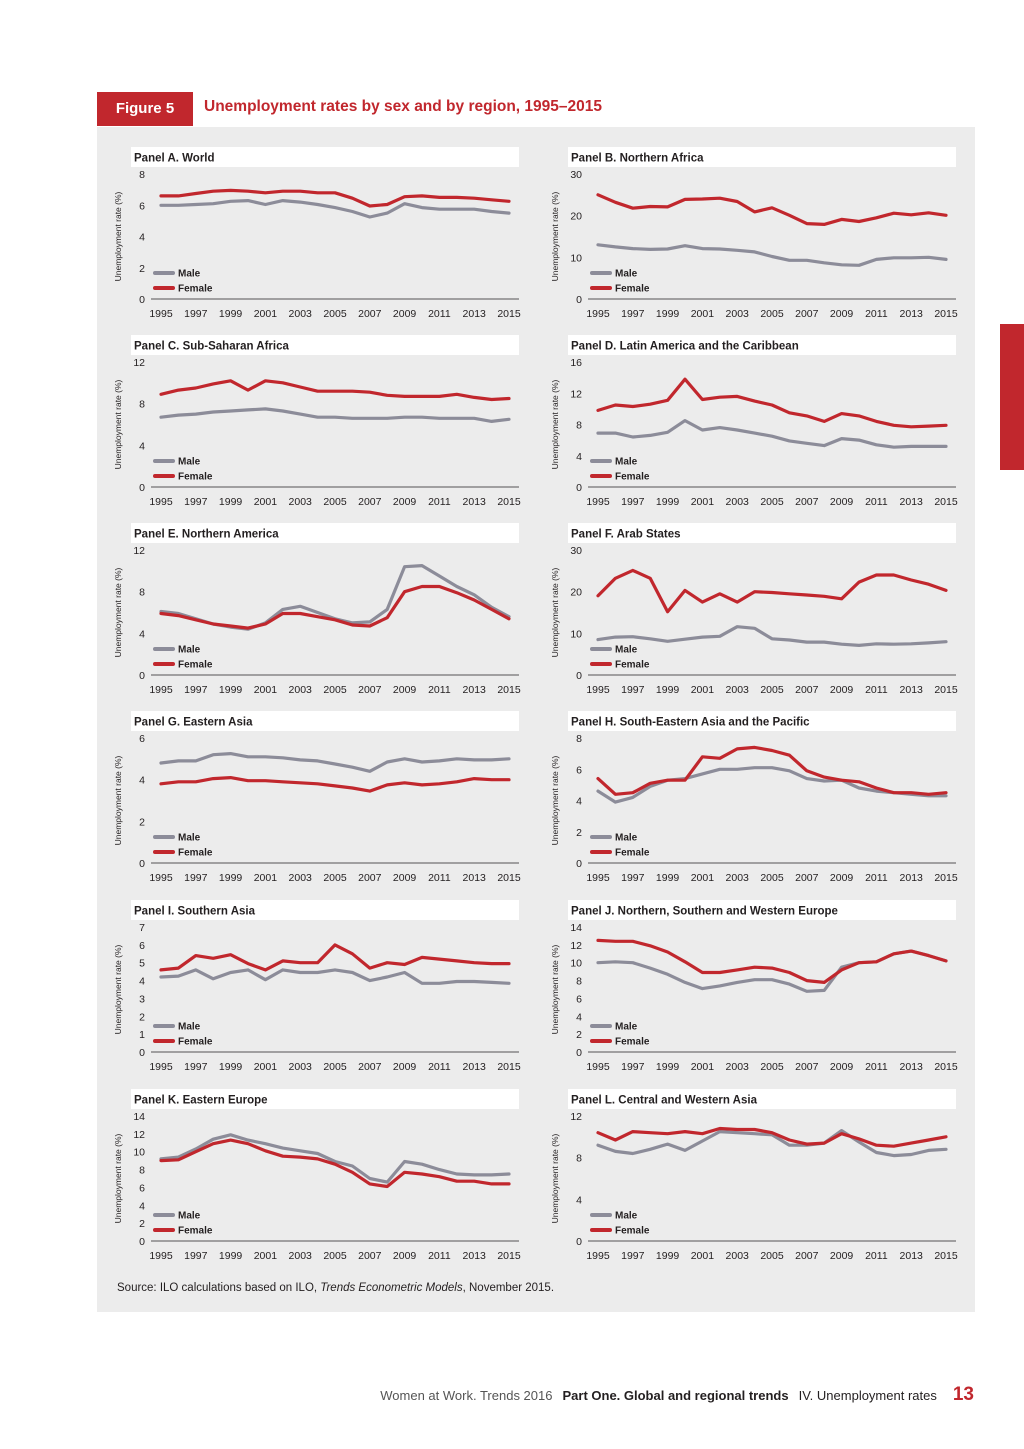 This screenshot has width=1024, height=1449. What do you see at coordinates (675, 1395) in the screenshot?
I see `footer-part: Part One. Global and regional trends` at bounding box center [675, 1395].